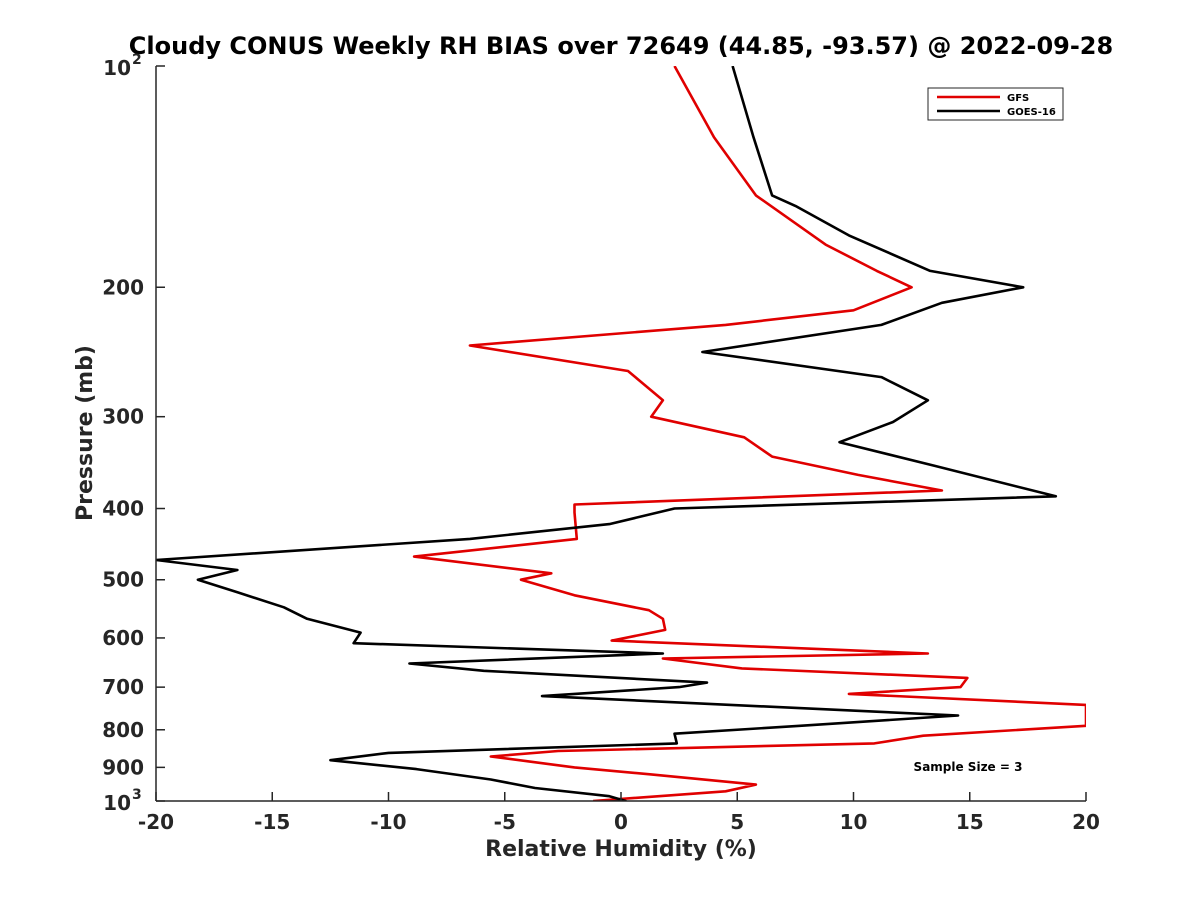 The height and width of the screenshot is (900, 1200). Describe the element at coordinates (123, 730) in the screenshot. I see `y-tick-label: 800` at that location.